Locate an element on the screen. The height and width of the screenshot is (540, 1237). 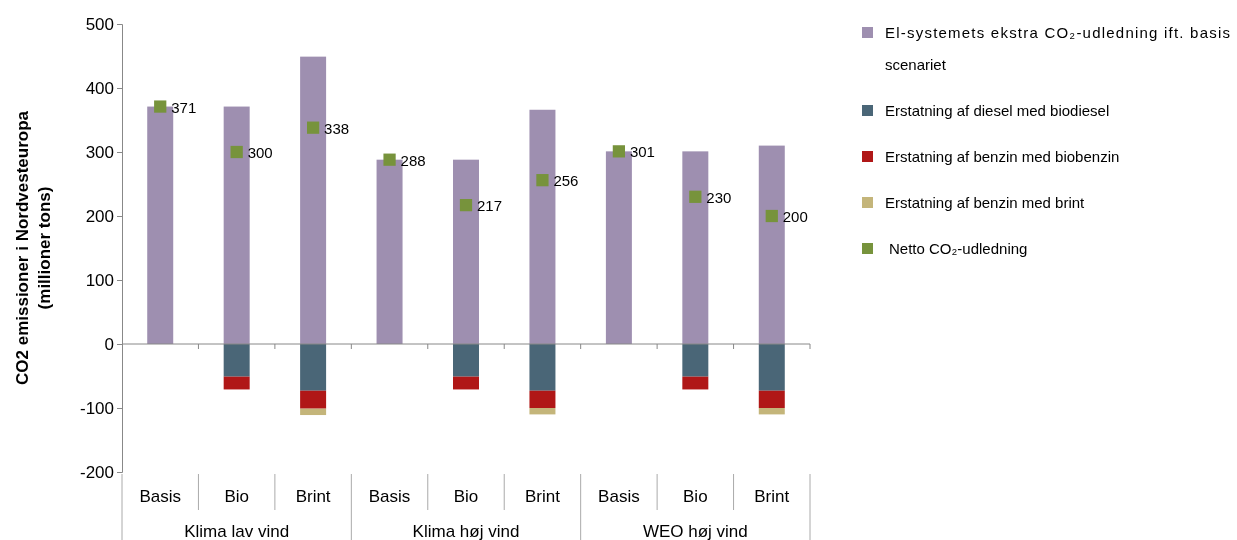
data-label: 301 is located at coordinates (642, 152).